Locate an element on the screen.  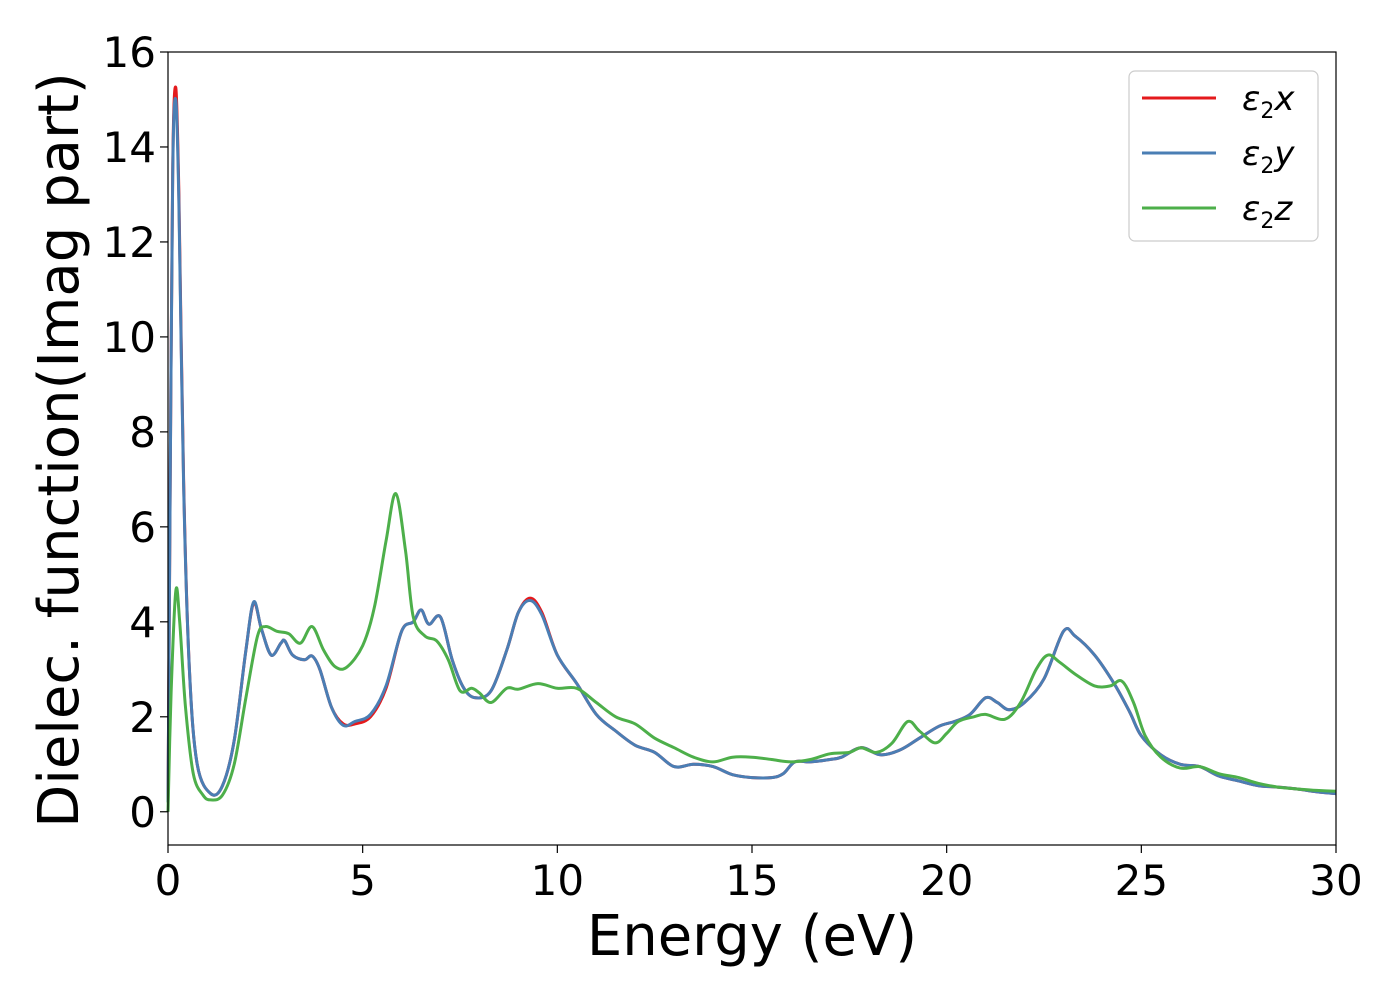
x-axis-ticks: 0 5 10 15 20 25 30 is located at coordinates (759, 875).